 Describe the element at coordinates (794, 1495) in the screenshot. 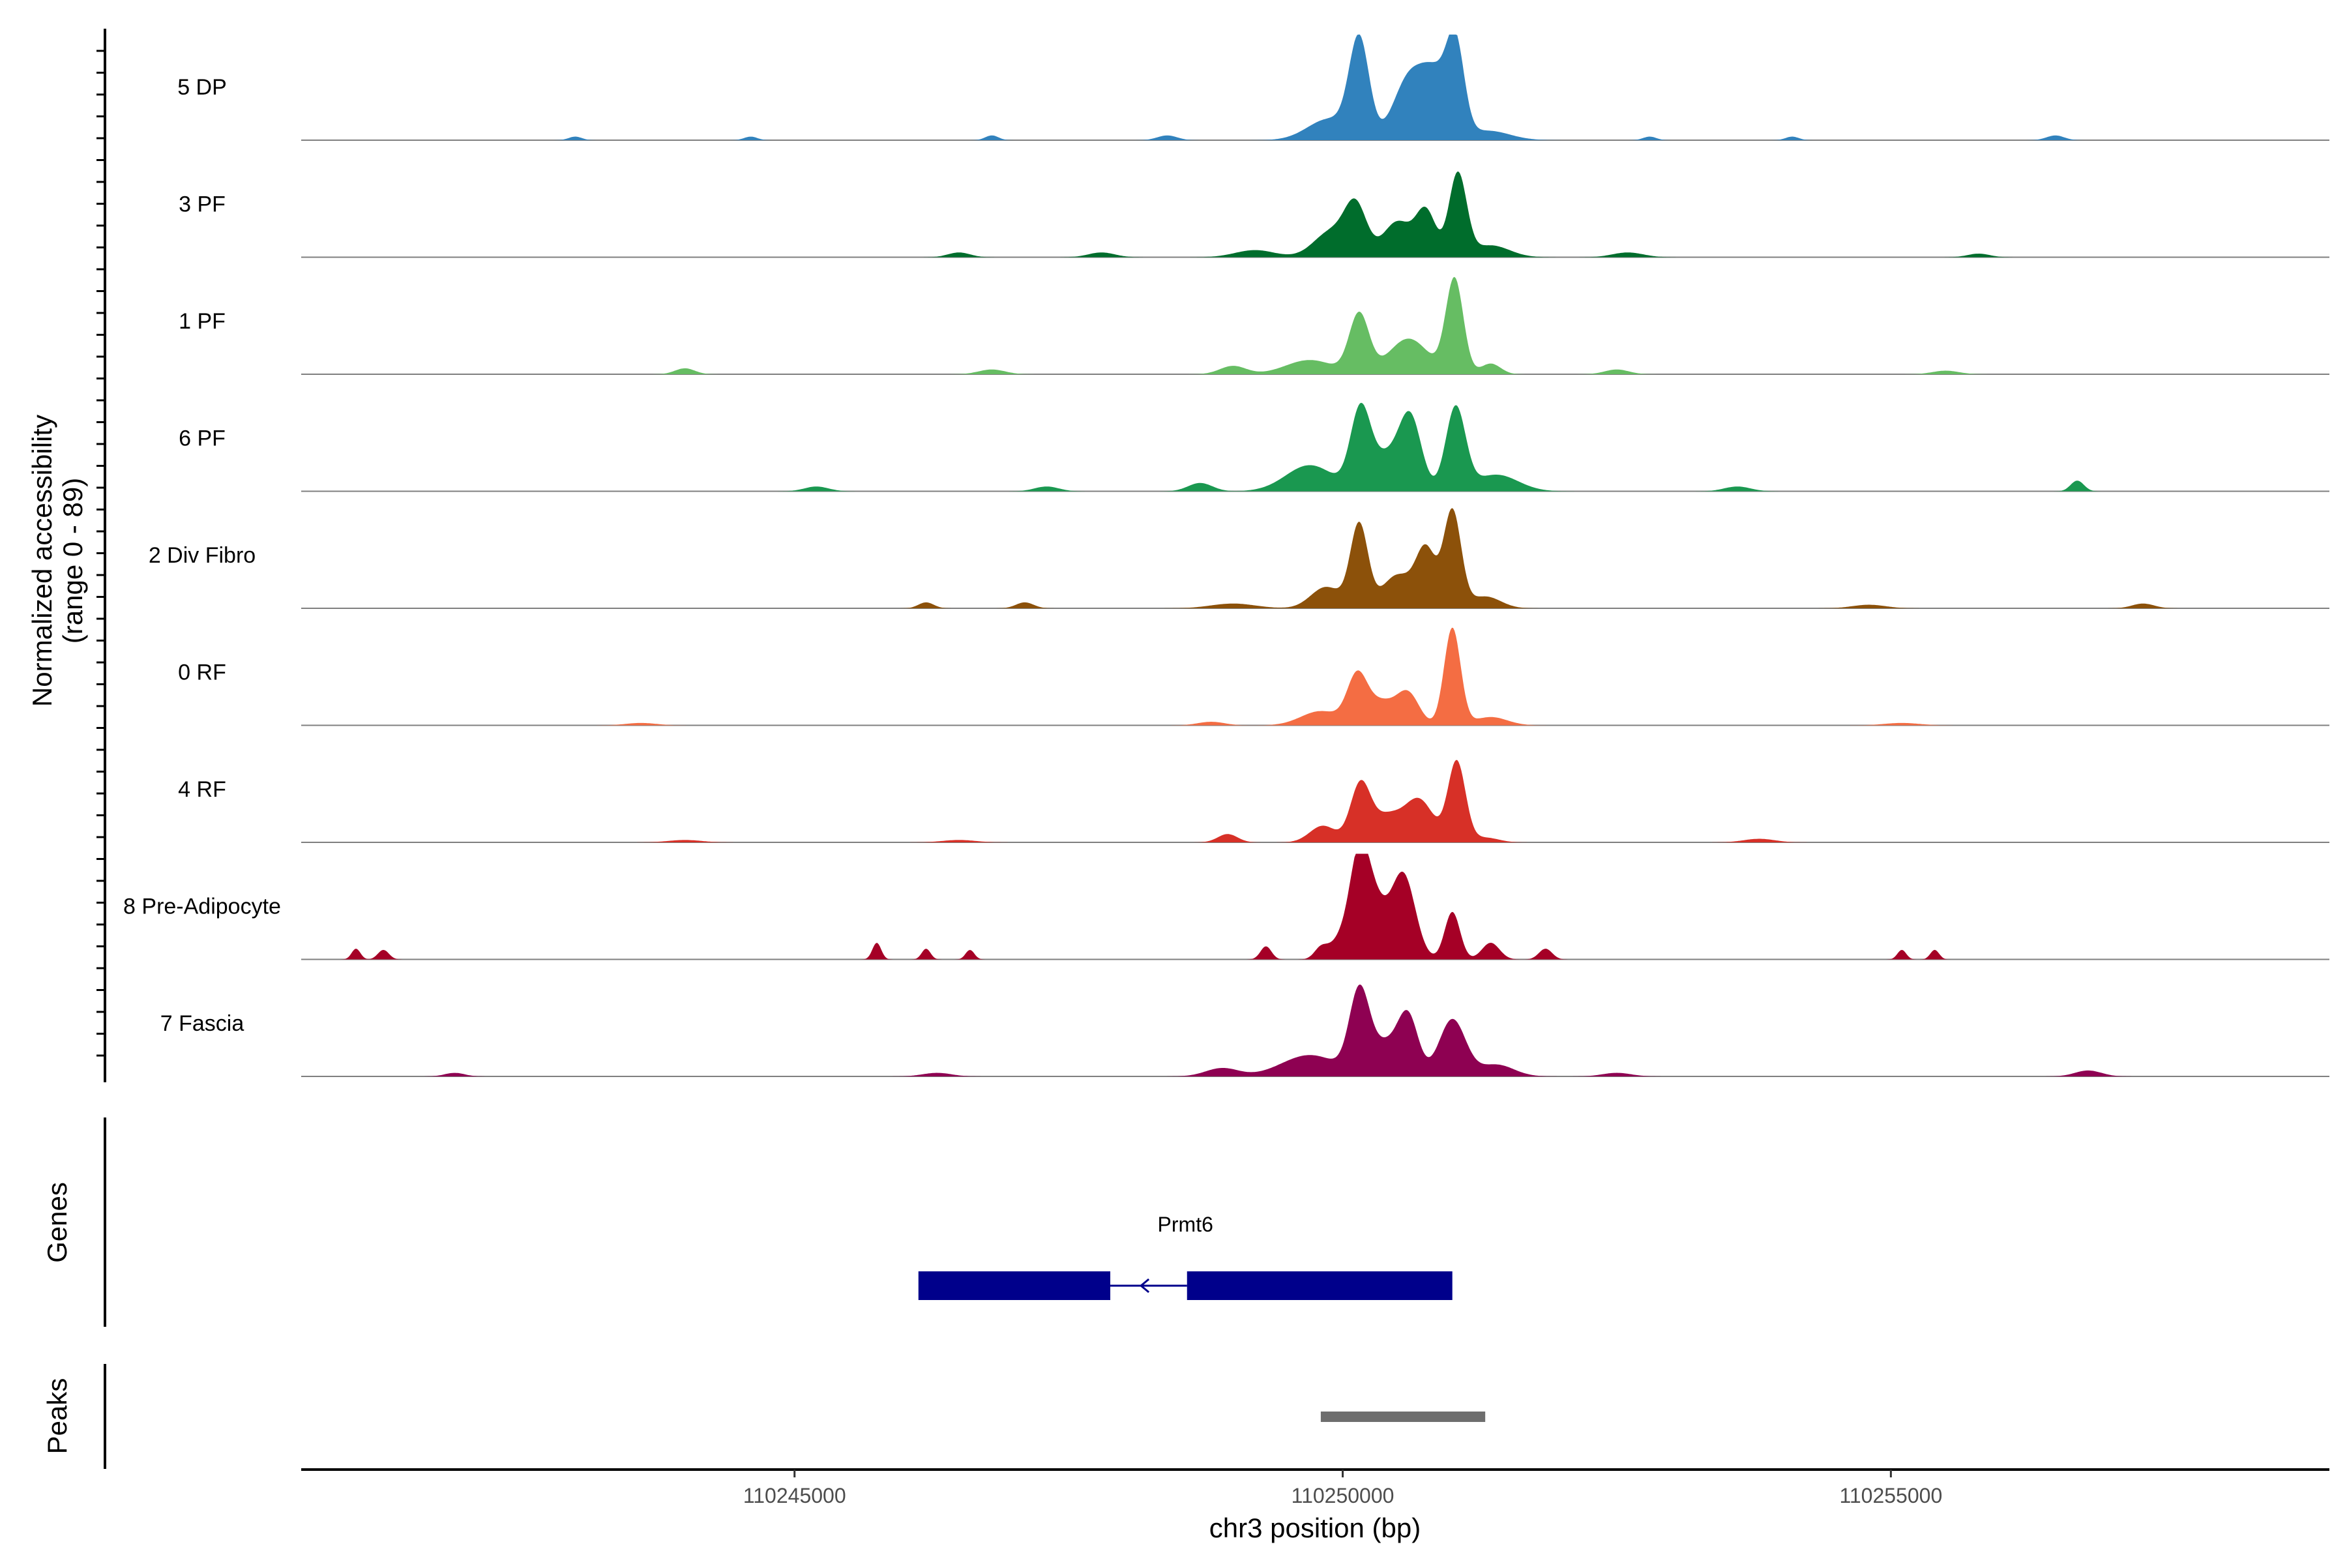

I see `x-tick-label: 110245000` at that location.